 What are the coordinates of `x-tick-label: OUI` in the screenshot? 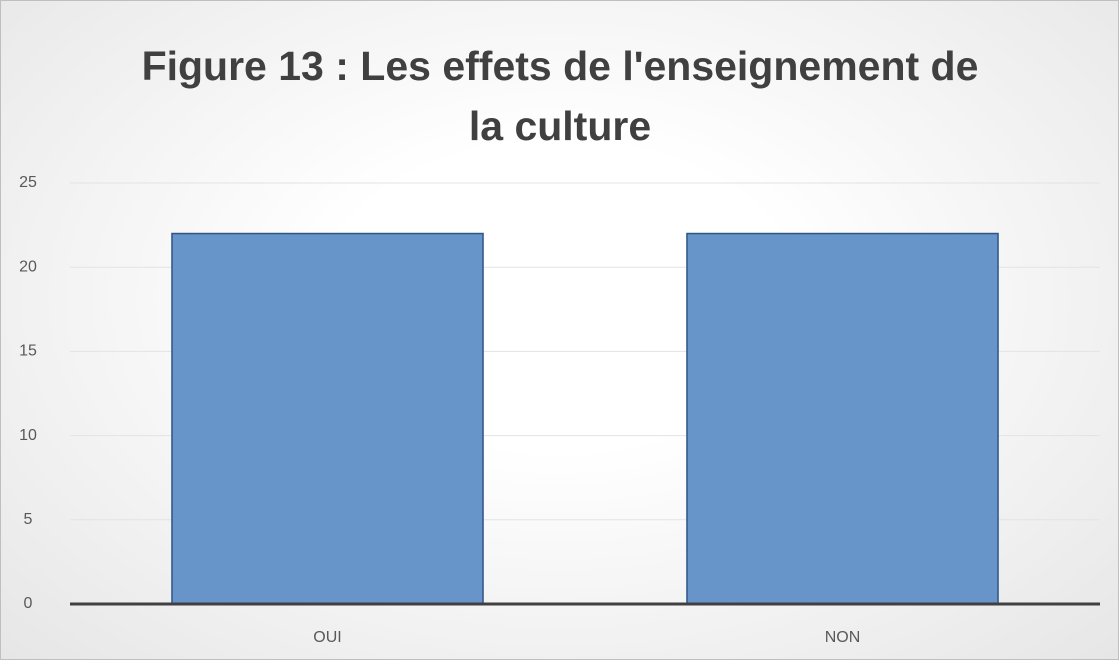 It's located at (327, 637).